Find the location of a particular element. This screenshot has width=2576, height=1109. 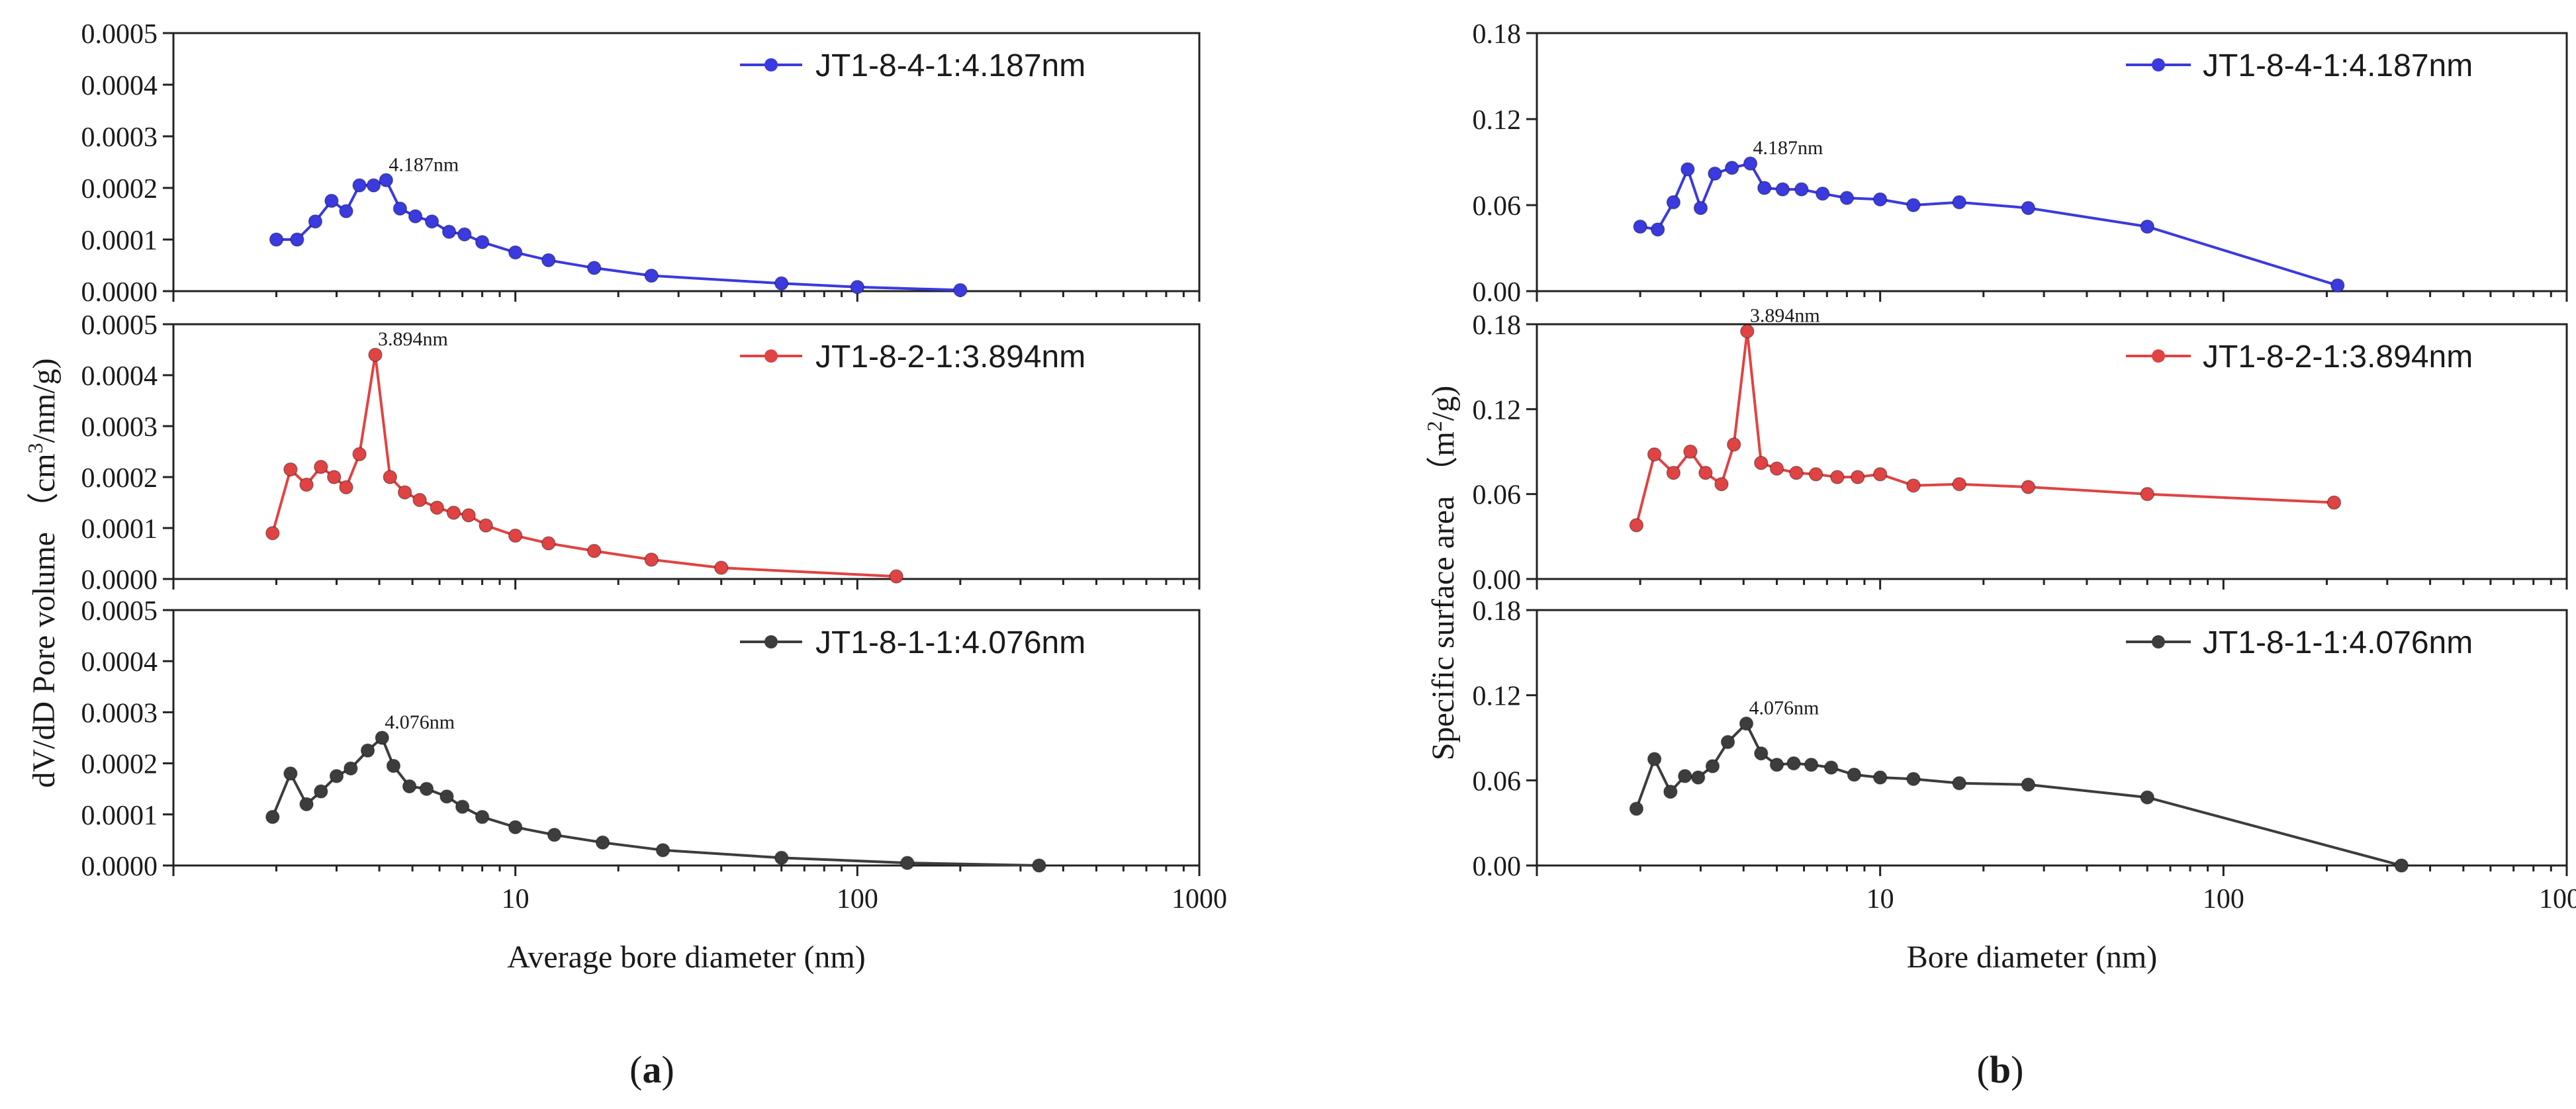

chart-b-legend-2-label: JT1-8-2-1:3.894nm is located at coordinates (2338, 357).